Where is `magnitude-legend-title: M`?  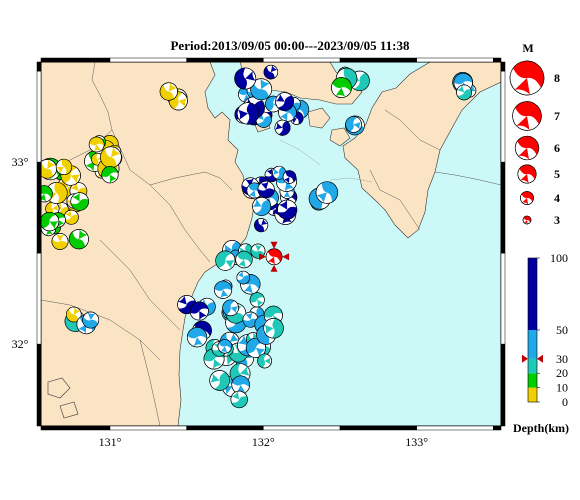 magnitude-legend-title: M is located at coordinates (527, 48).